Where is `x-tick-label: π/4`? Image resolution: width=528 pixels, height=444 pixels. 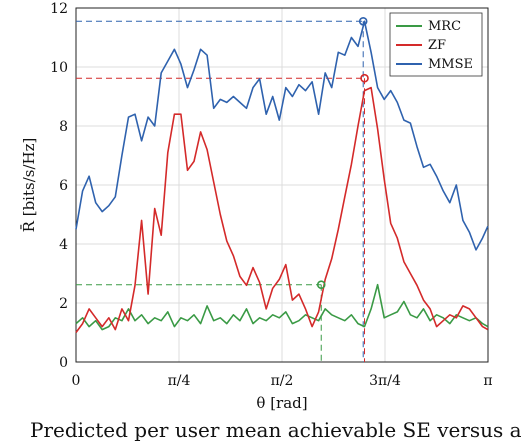
x-tick-label: π/4 is located at coordinates (179, 381).